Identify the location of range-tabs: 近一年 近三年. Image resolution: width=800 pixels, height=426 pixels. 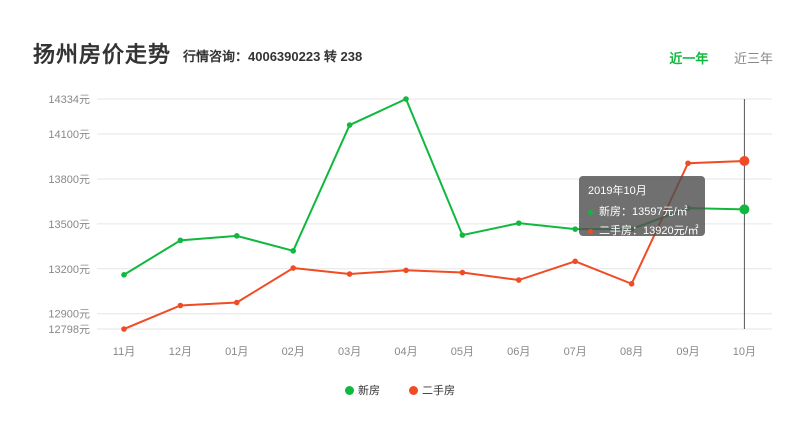
(710, 57).